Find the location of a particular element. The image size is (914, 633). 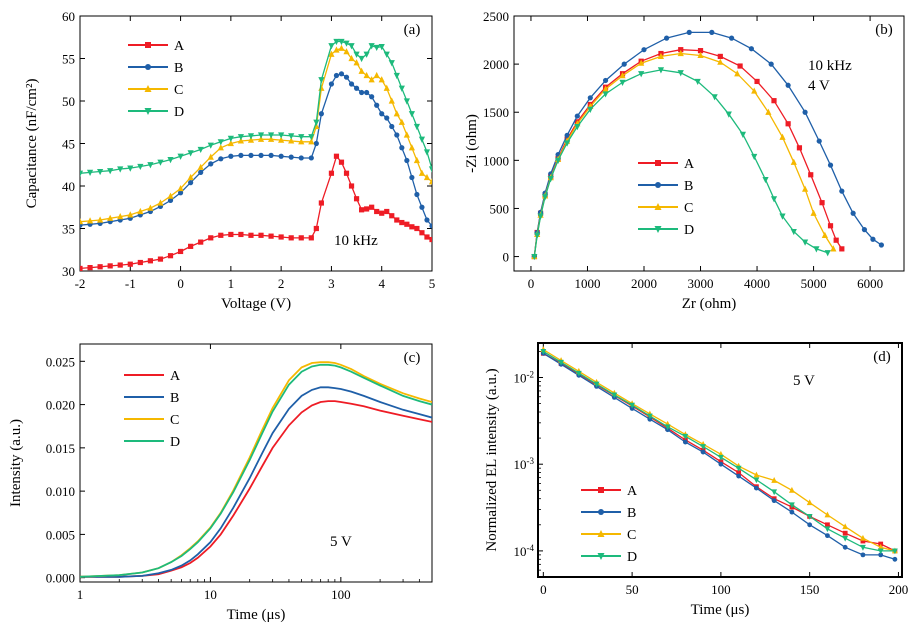

x-tick-label: 3 is located at coordinates (331, 283).